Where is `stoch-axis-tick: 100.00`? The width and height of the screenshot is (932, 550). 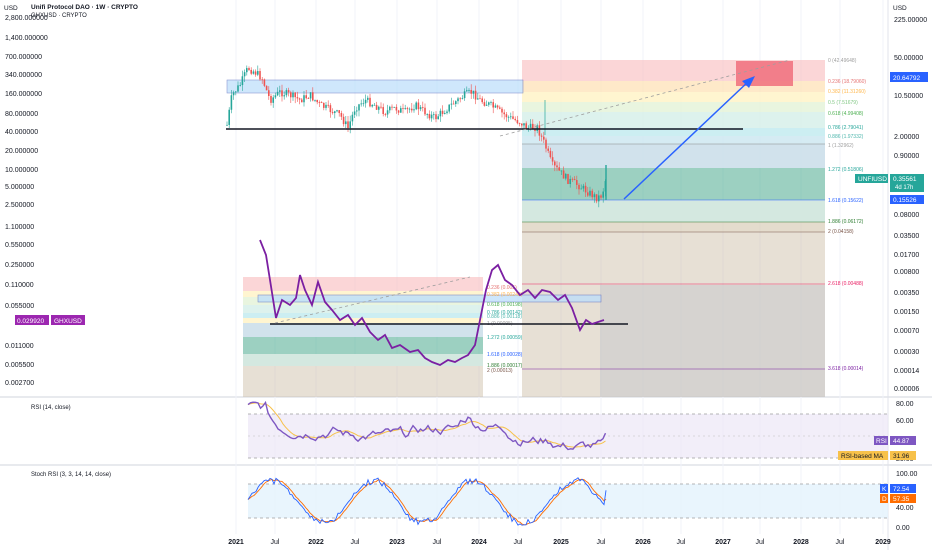
stoch-axis-tick: 100.00 is located at coordinates (907, 474).